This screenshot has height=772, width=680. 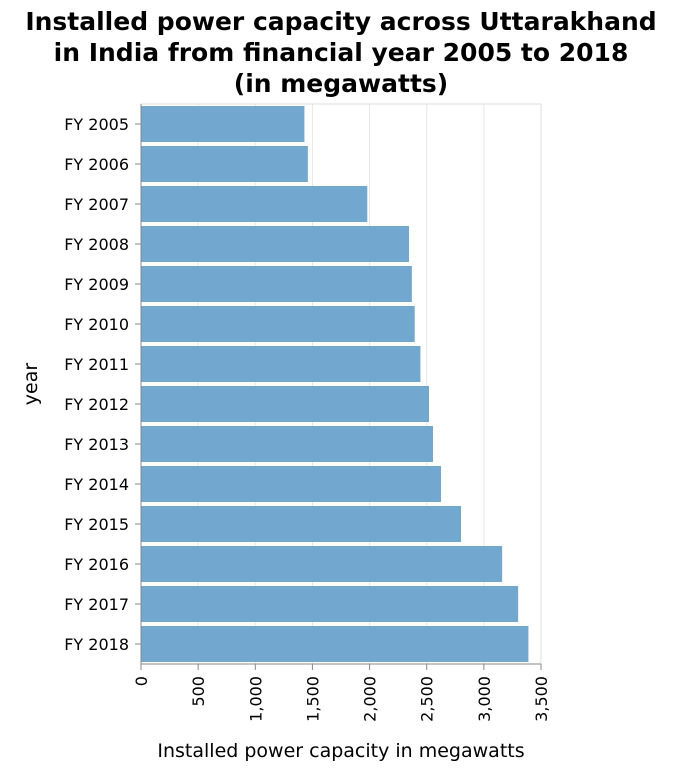 I want to click on x-tick-label: 3,500, so click(x=541, y=699).